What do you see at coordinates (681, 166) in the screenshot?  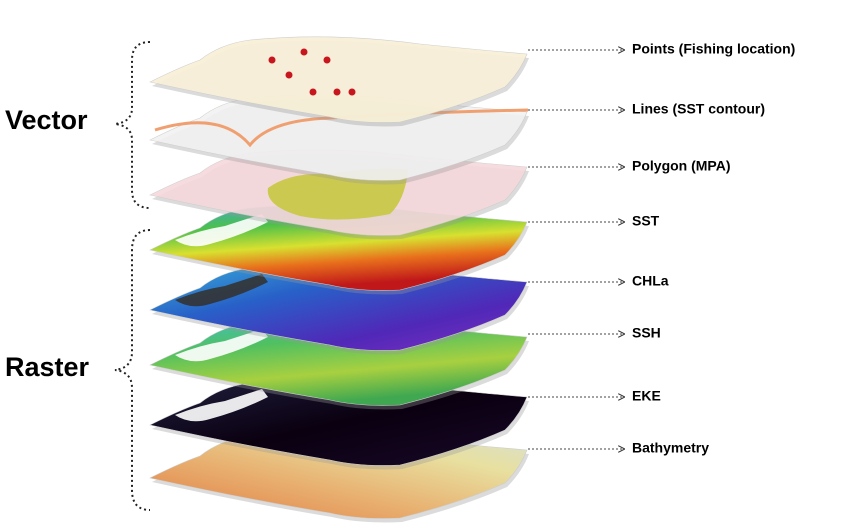 I see `layer-label: Polygon (MPA)` at bounding box center [681, 166].